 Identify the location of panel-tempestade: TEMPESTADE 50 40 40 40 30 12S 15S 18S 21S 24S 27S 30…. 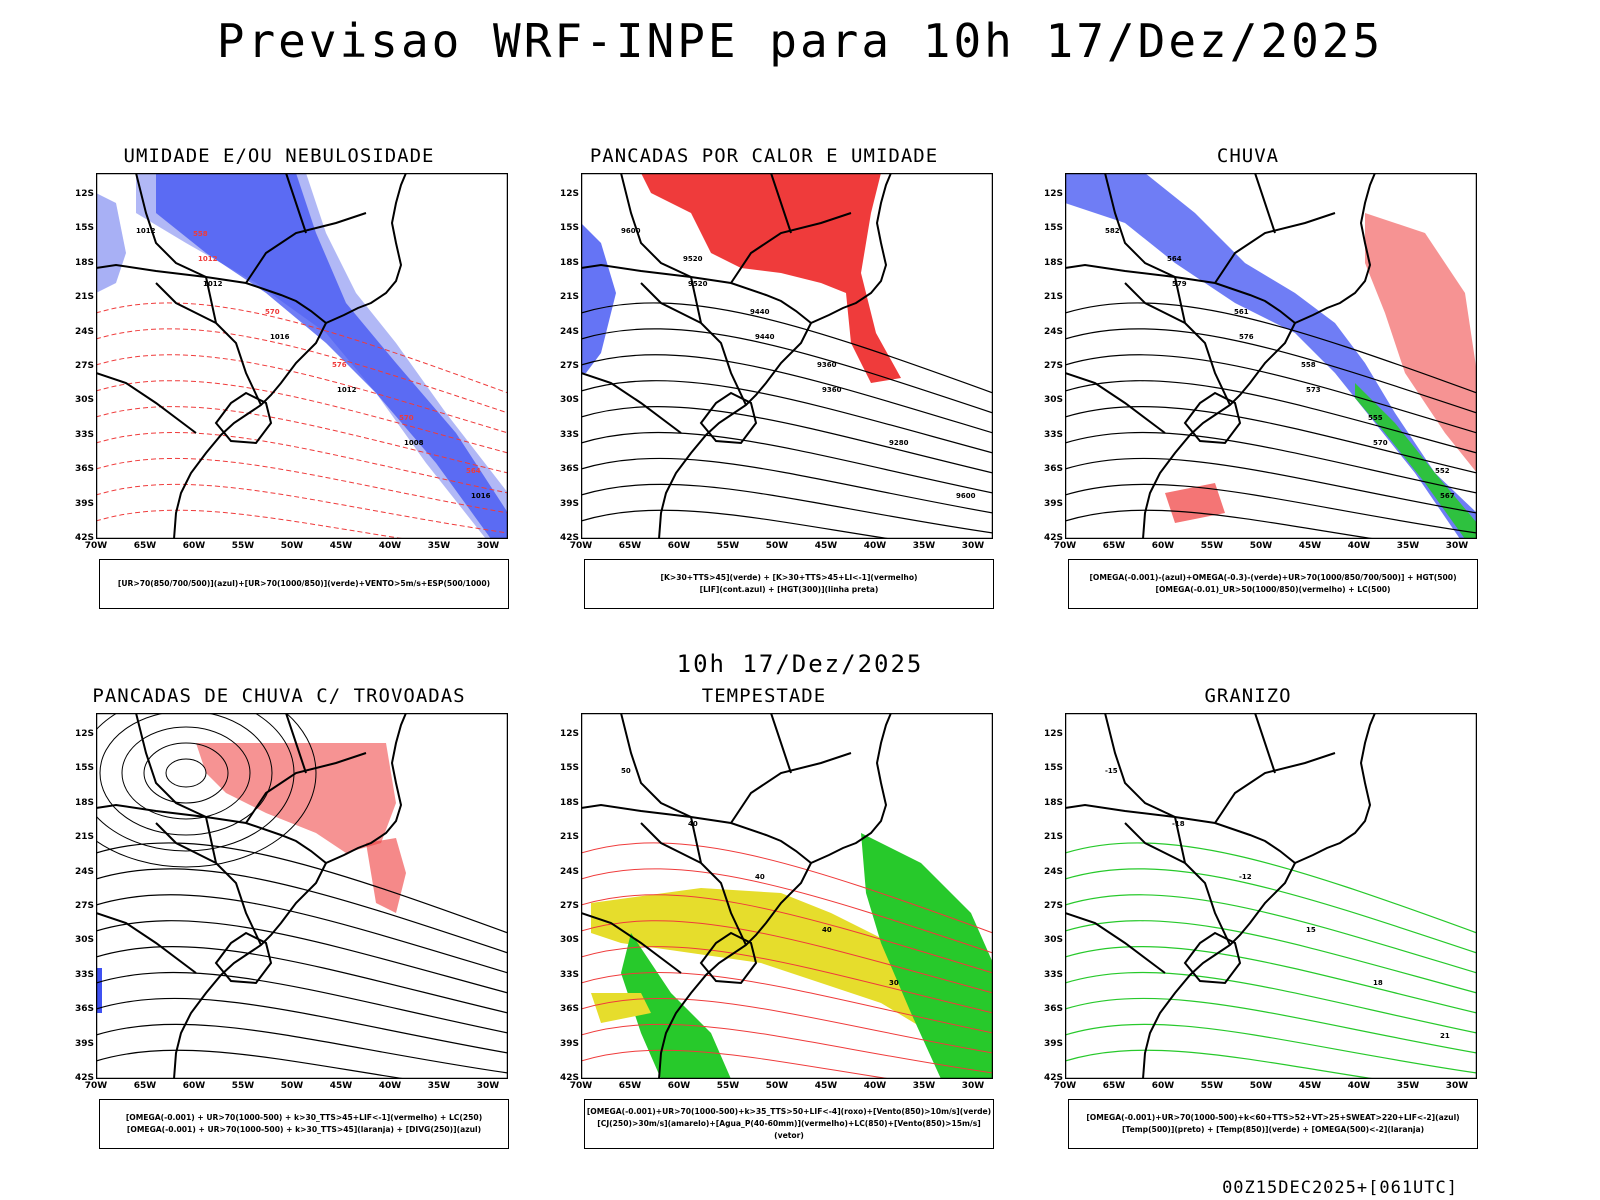
(764, 925).